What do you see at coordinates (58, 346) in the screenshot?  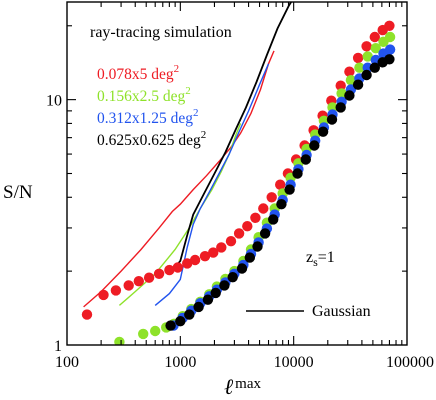 I see `y-tick-label: 1` at bounding box center [58, 346].